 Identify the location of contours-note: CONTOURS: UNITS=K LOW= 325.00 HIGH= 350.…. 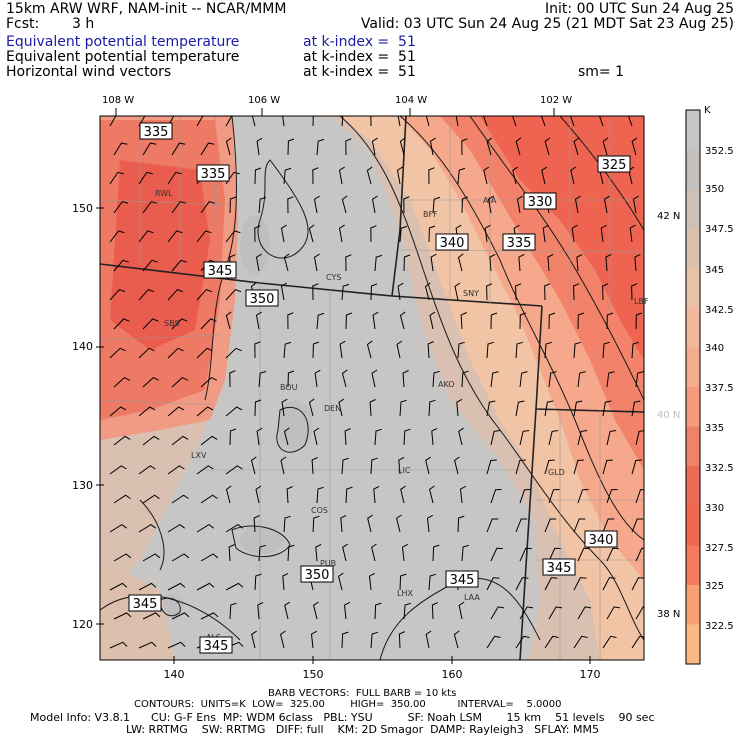
(348, 704).